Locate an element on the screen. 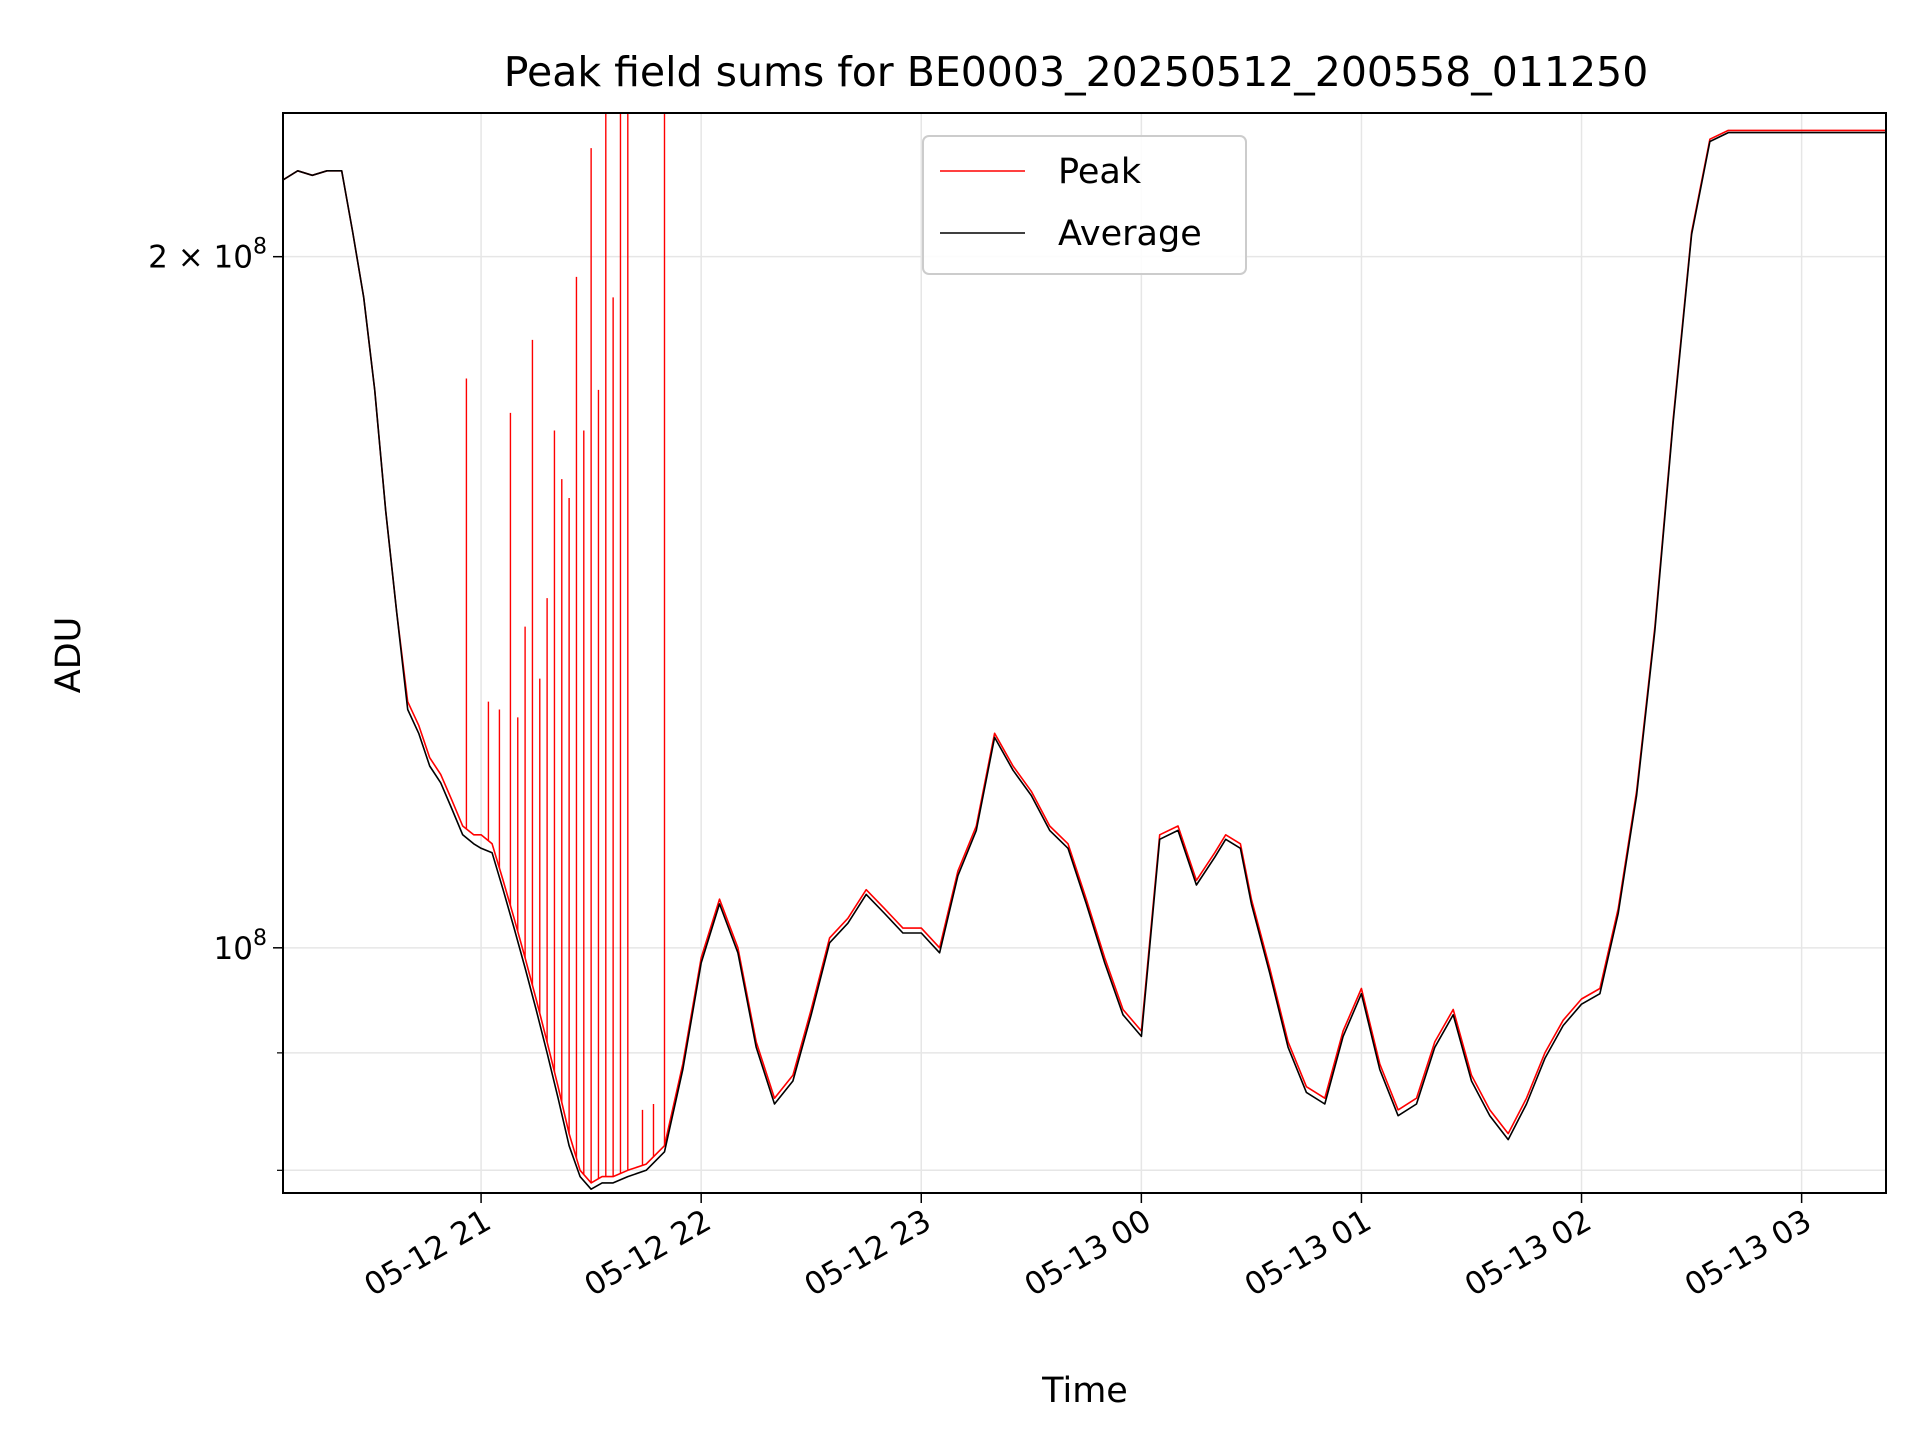  legend-label-peak: Peak is located at coordinates (1100, 172).